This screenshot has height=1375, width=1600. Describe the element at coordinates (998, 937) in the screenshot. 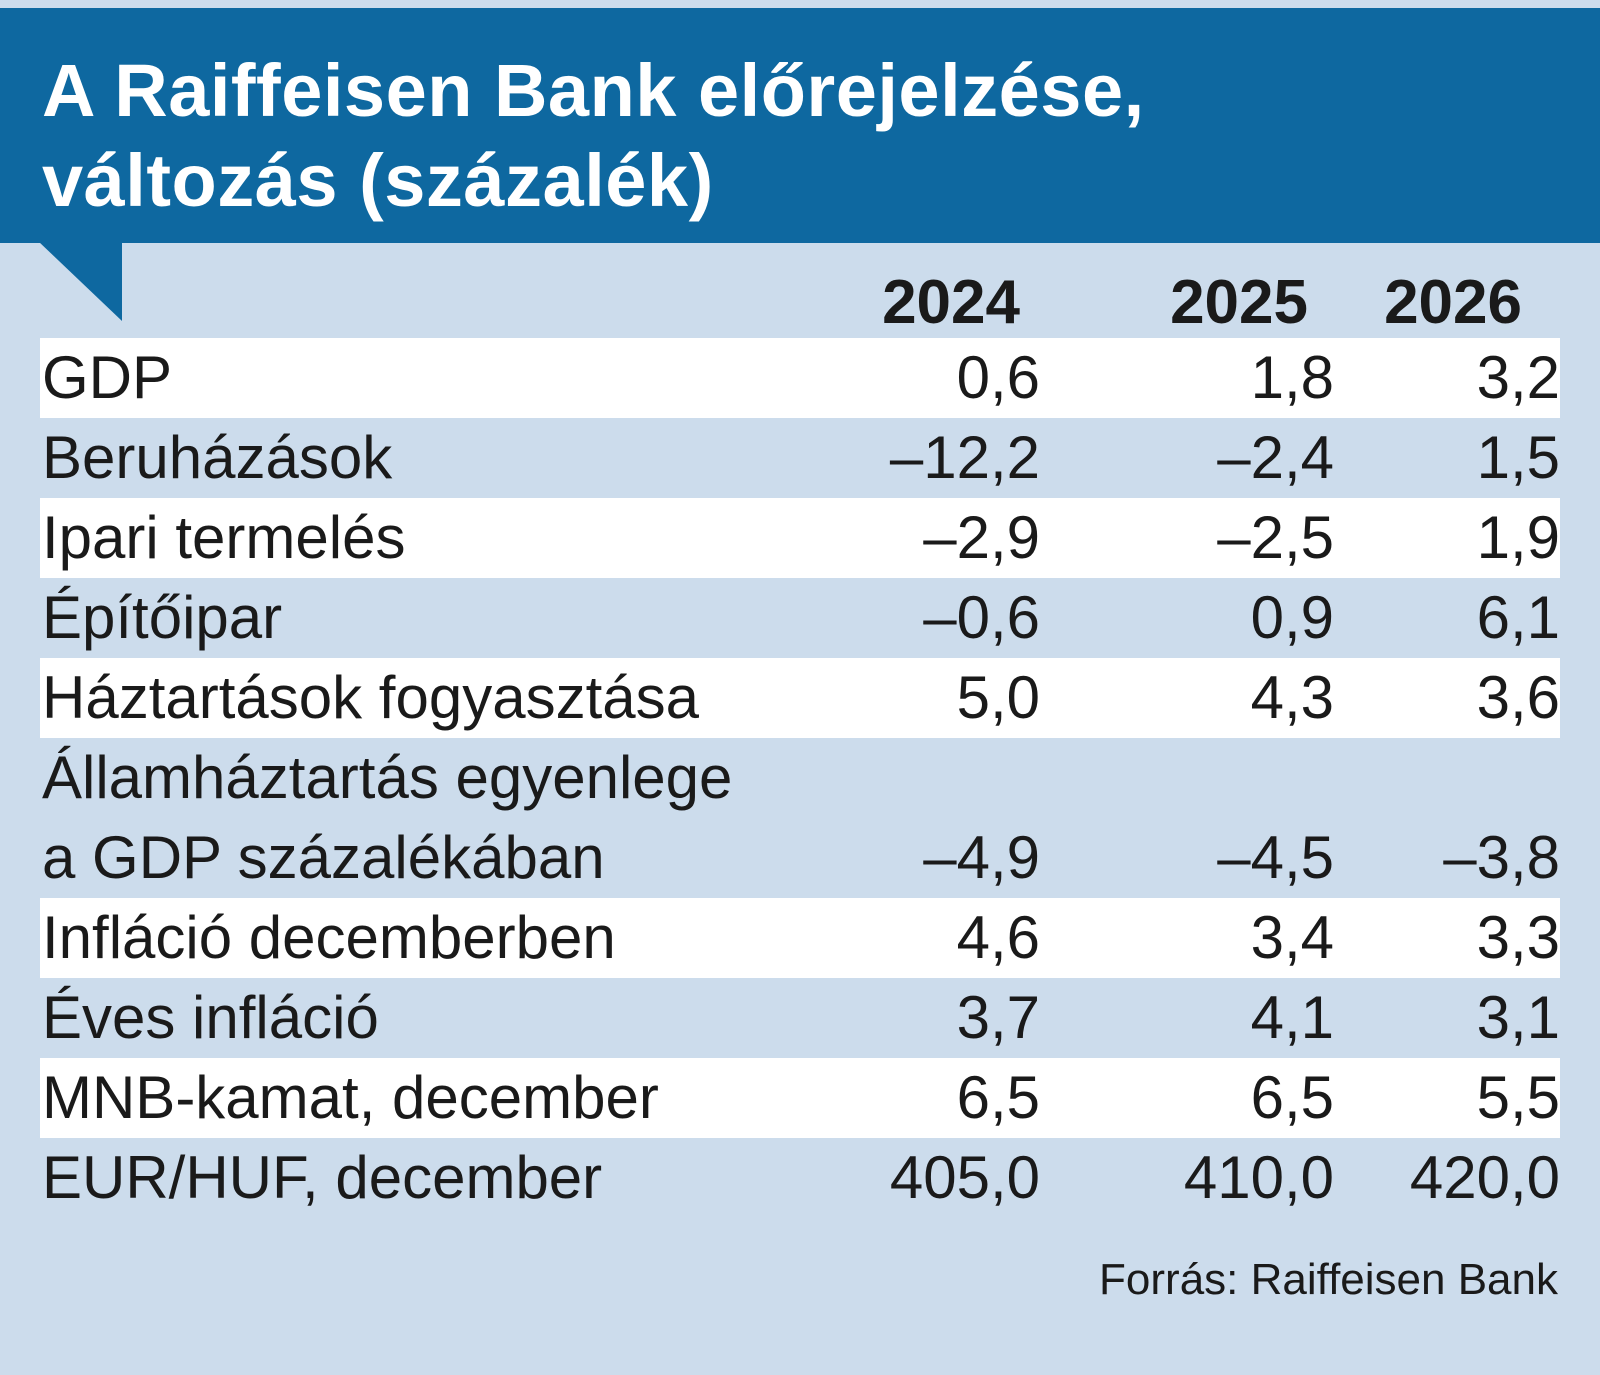

I see `cell-value-2024: 4,6` at that location.